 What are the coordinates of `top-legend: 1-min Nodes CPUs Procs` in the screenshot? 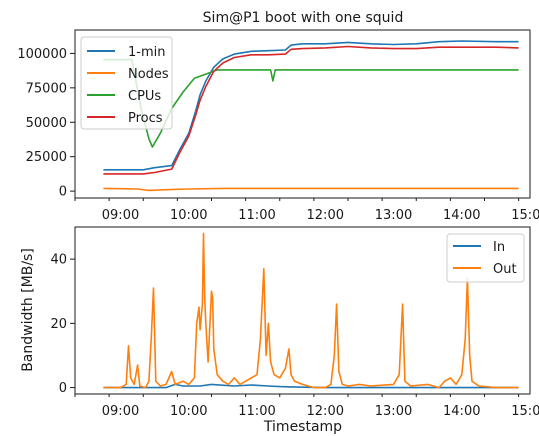 It's located at (126, 83).